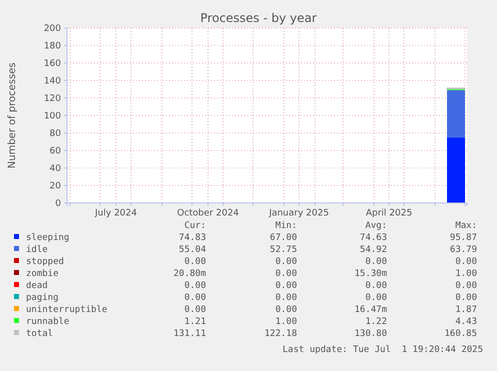  What do you see at coordinates (67, 310) in the screenshot?
I see `legend-label: uninterruptible` at bounding box center [67, 310].